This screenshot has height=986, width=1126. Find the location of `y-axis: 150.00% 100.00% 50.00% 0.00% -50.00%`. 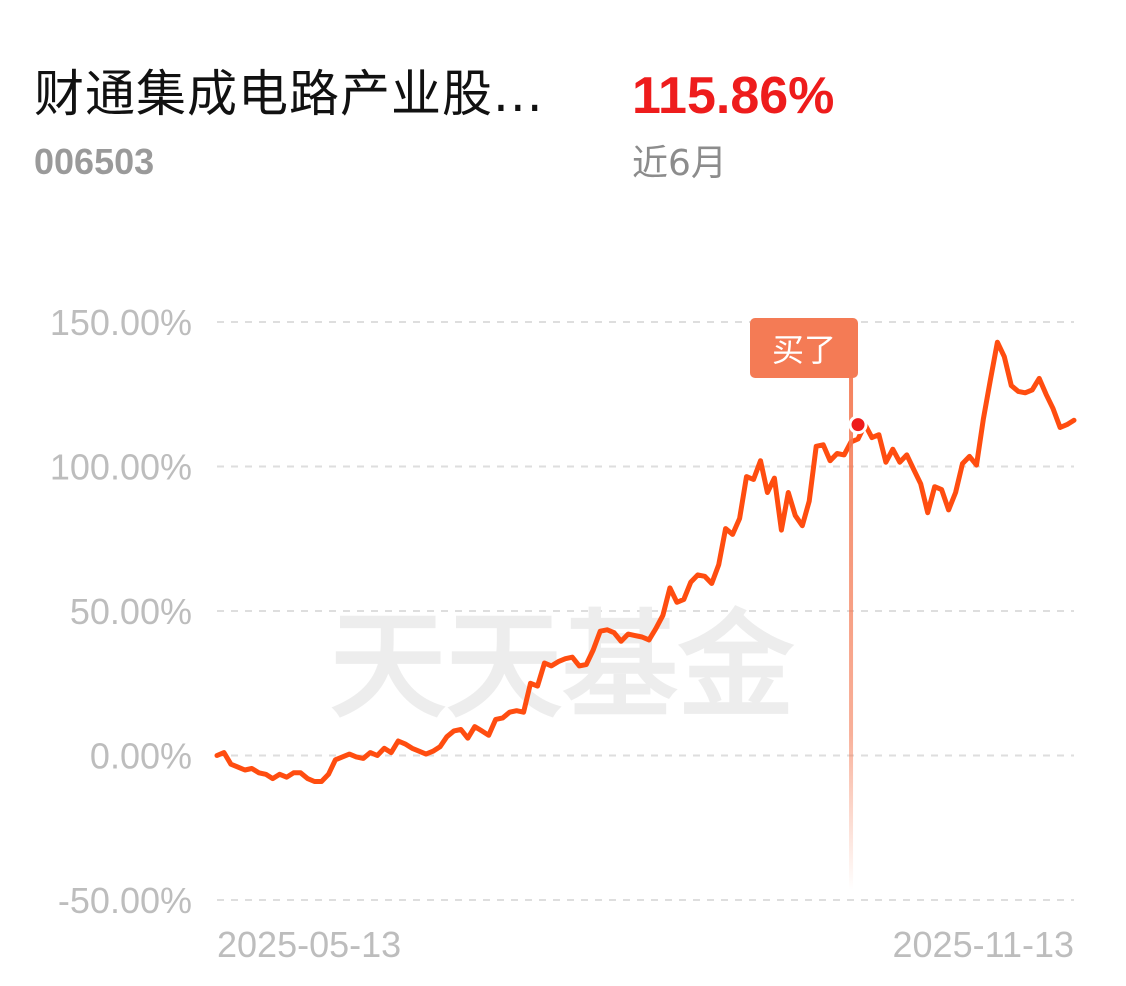

y-axis: 150.00% 100.00% 50.00% 0.00% -50.00% is located at coordinates (121, 611).